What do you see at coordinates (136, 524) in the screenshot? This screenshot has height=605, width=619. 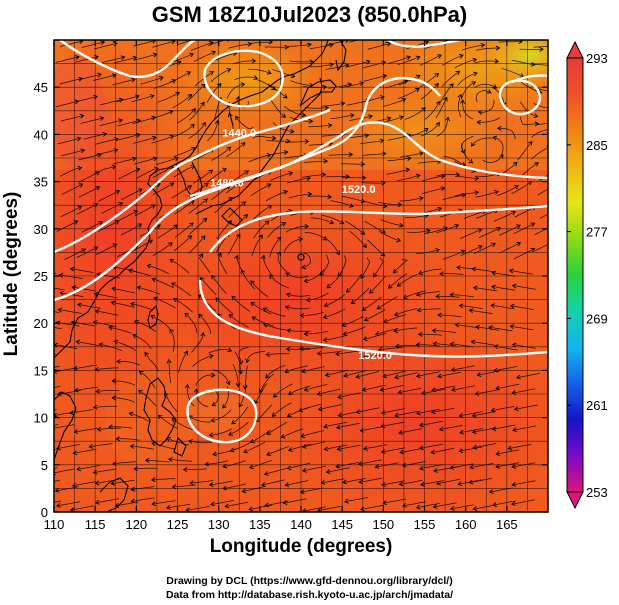 I see `x-tick-label: 120` at bounding box center [136, 524].